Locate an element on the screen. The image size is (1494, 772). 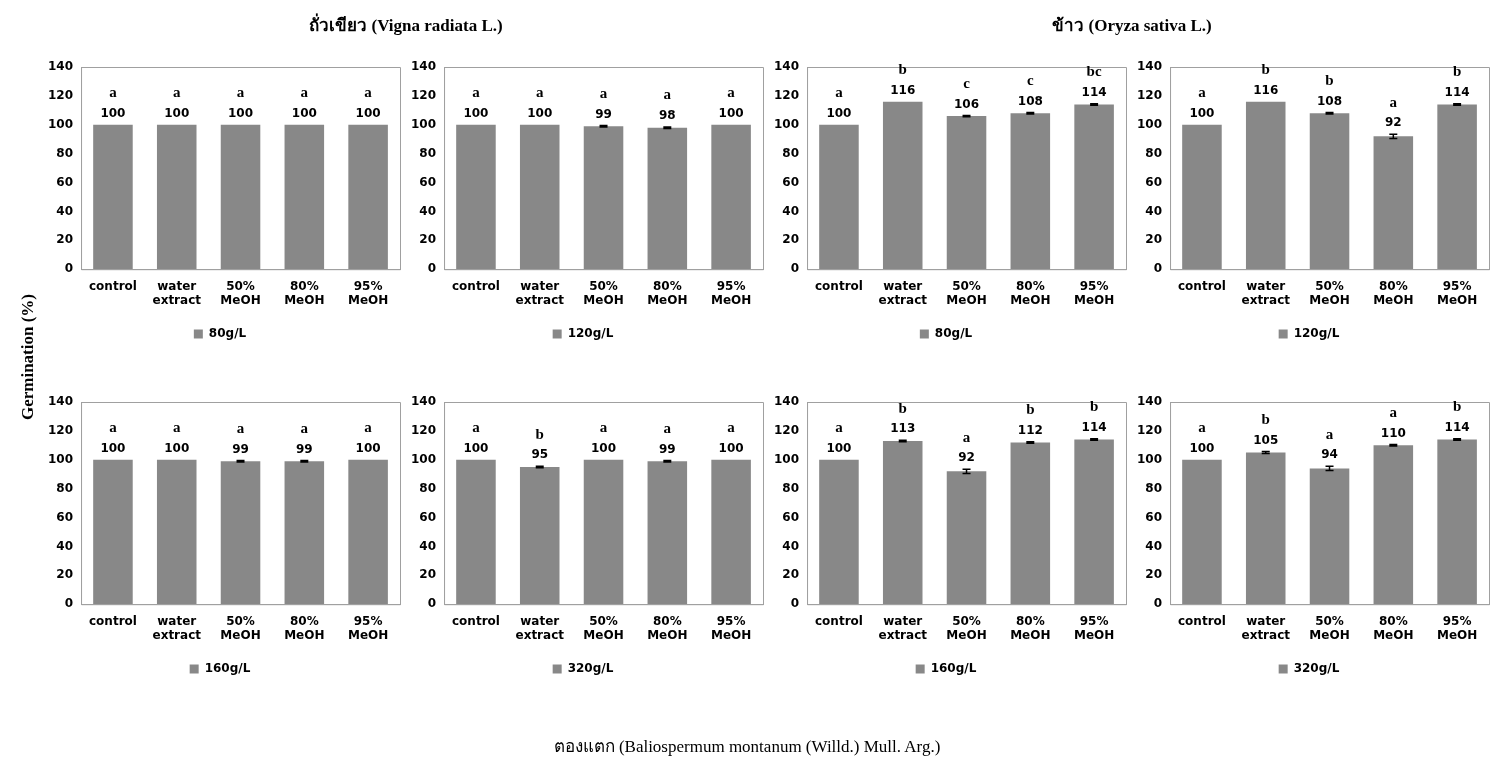
chart-title: ถั่วเขียว (Vigna radiata L.) is located at coordinates (406, 24).